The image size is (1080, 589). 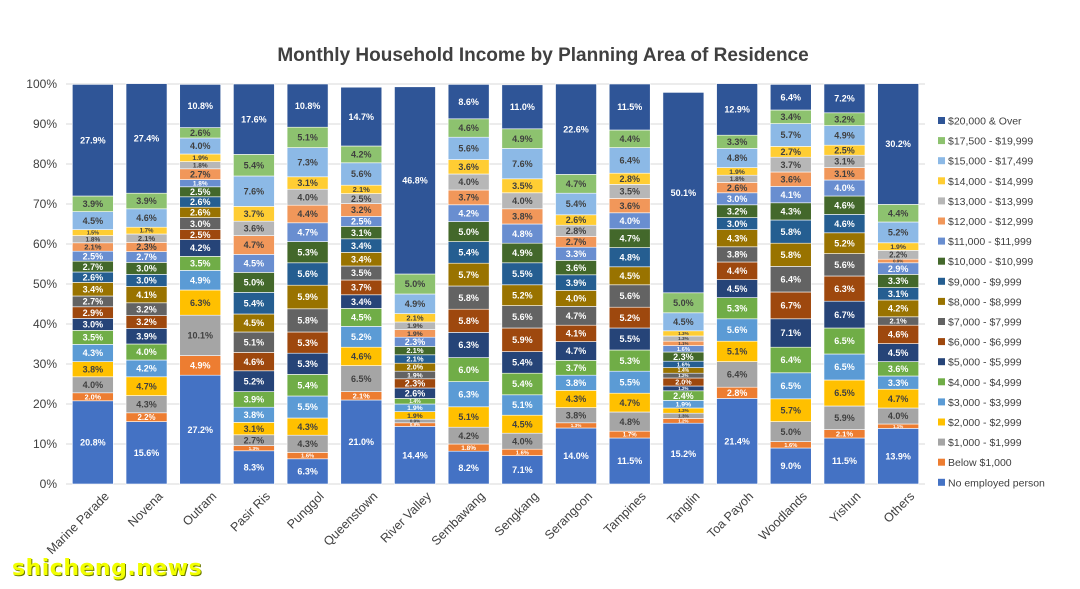 What do you see at coordinates (147, 453) in the screenshot?
I see `data-label: 15.6%` at bounding box center [147, 453].